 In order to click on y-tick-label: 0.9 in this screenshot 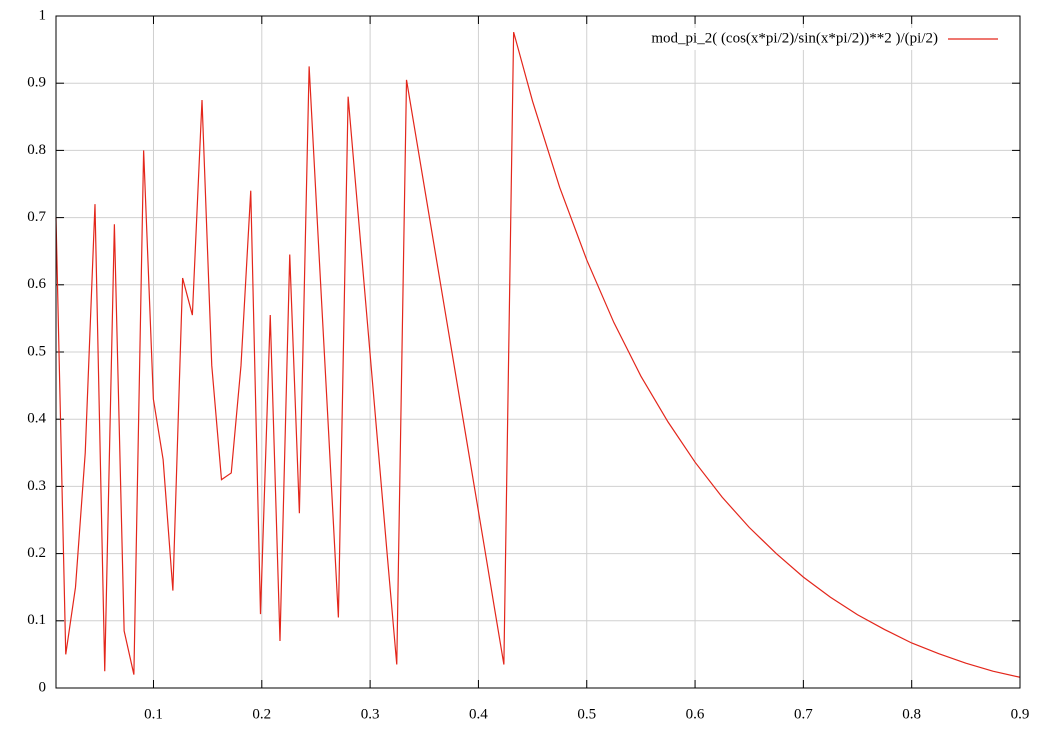, I will do `click(36, 83)`.